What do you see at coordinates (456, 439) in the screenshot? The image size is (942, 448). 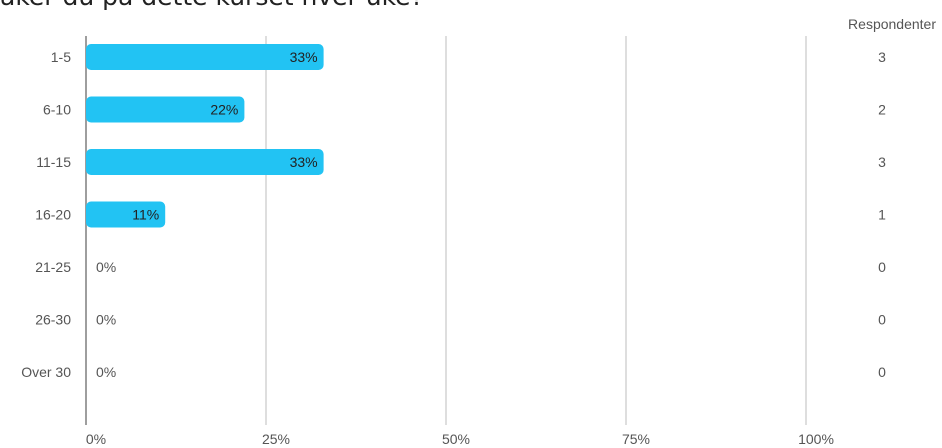 I see `x-tick-label: 50%` at bounding box center [456, 439].